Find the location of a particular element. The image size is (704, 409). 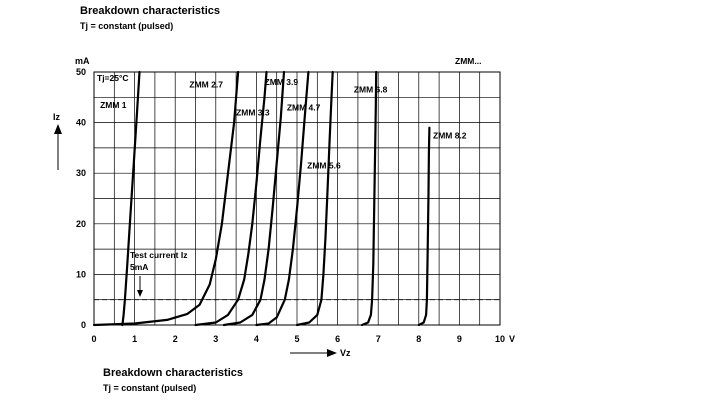

footer-subtitle: Tj = constant (pulsed) is located at coordinates (150, 388).